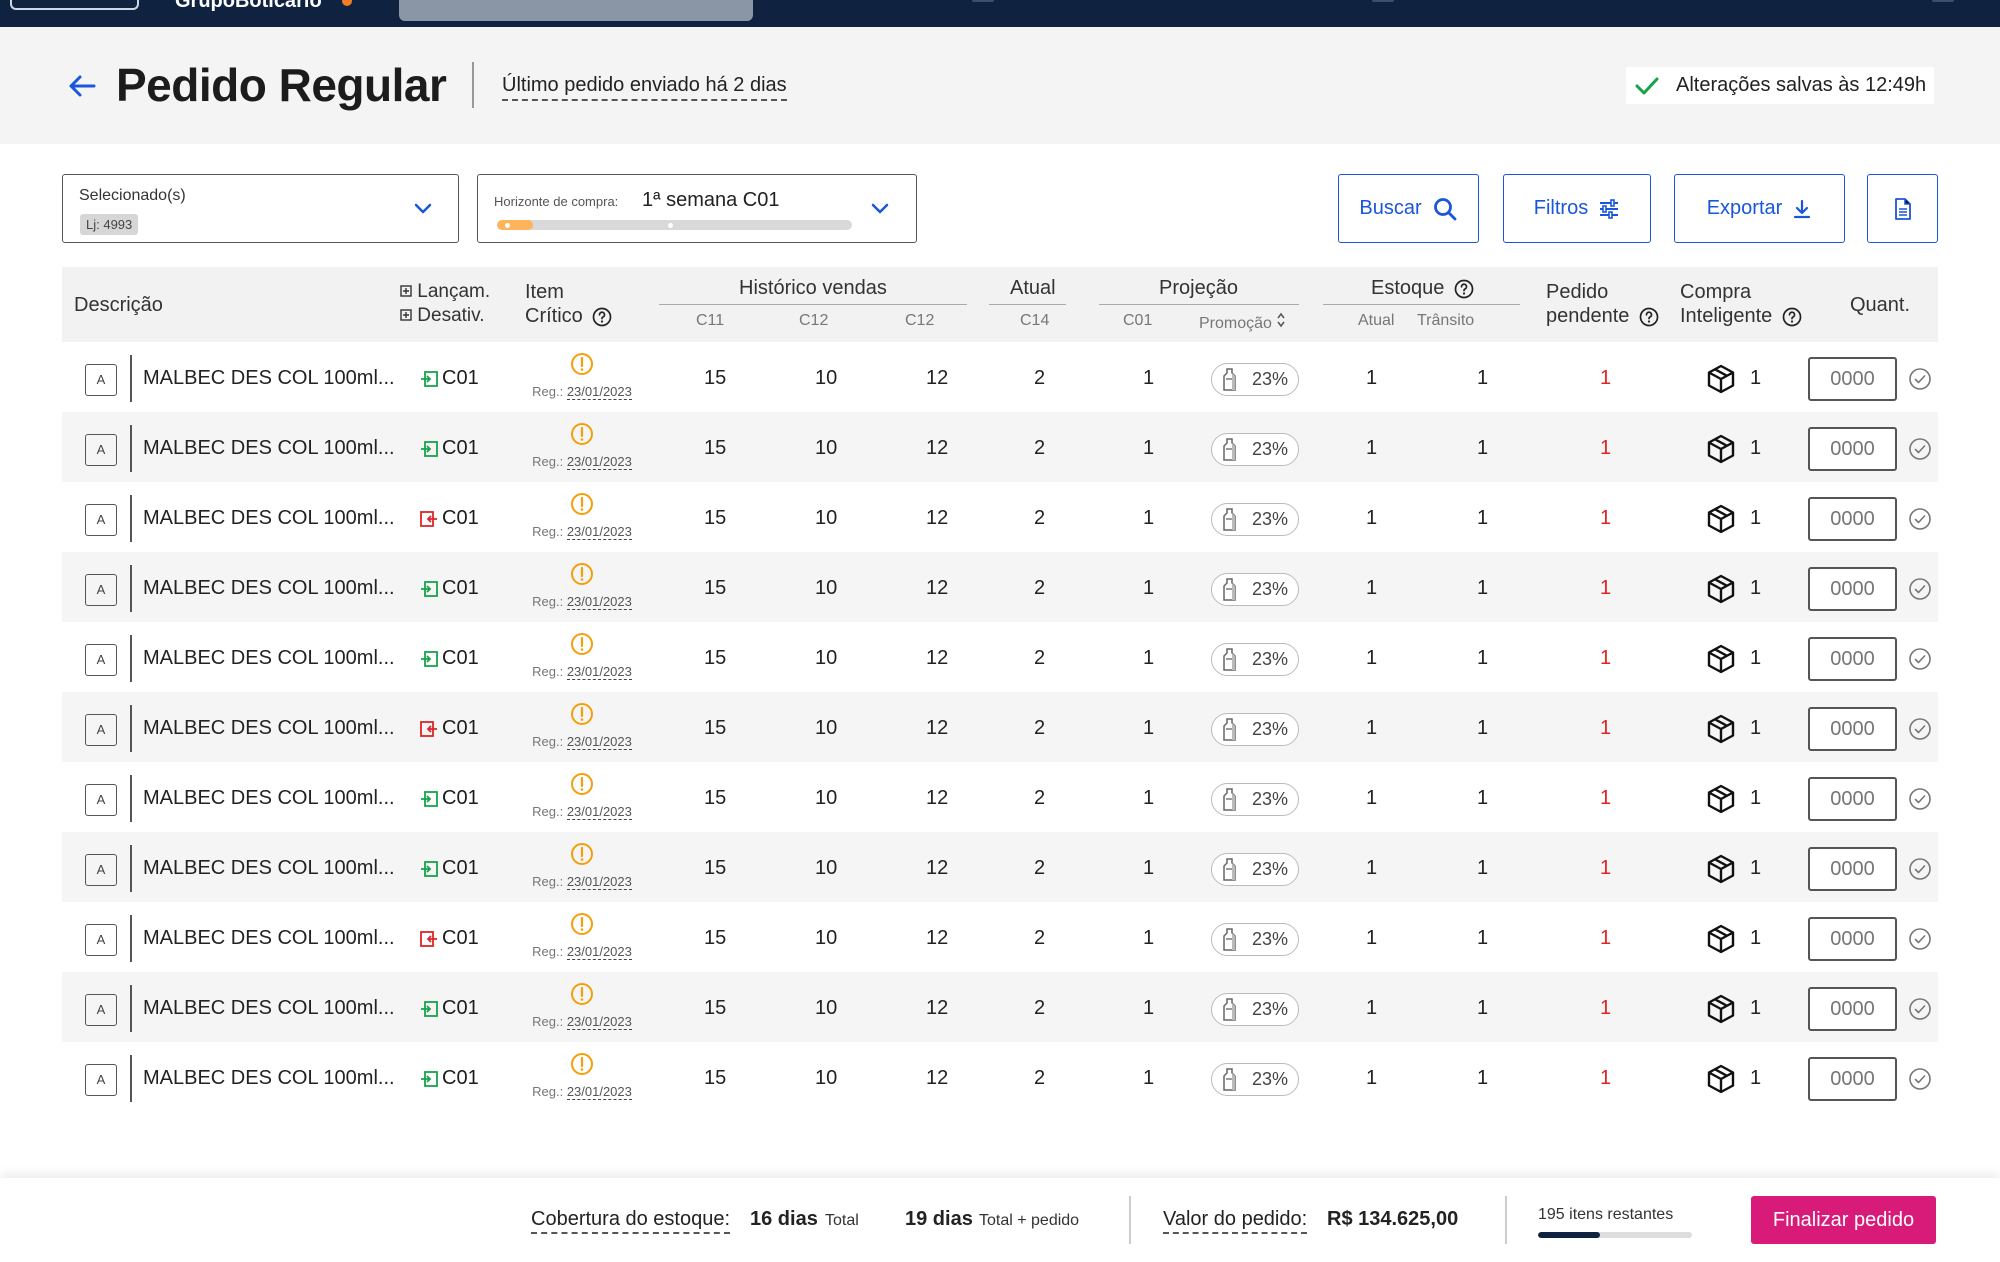 This screenshot has width=2000, height=1262. Describe the element at coordinates (1843, 1220) in the screenshot. I see `finalize-order-button: Finalizar pedido` at that location.